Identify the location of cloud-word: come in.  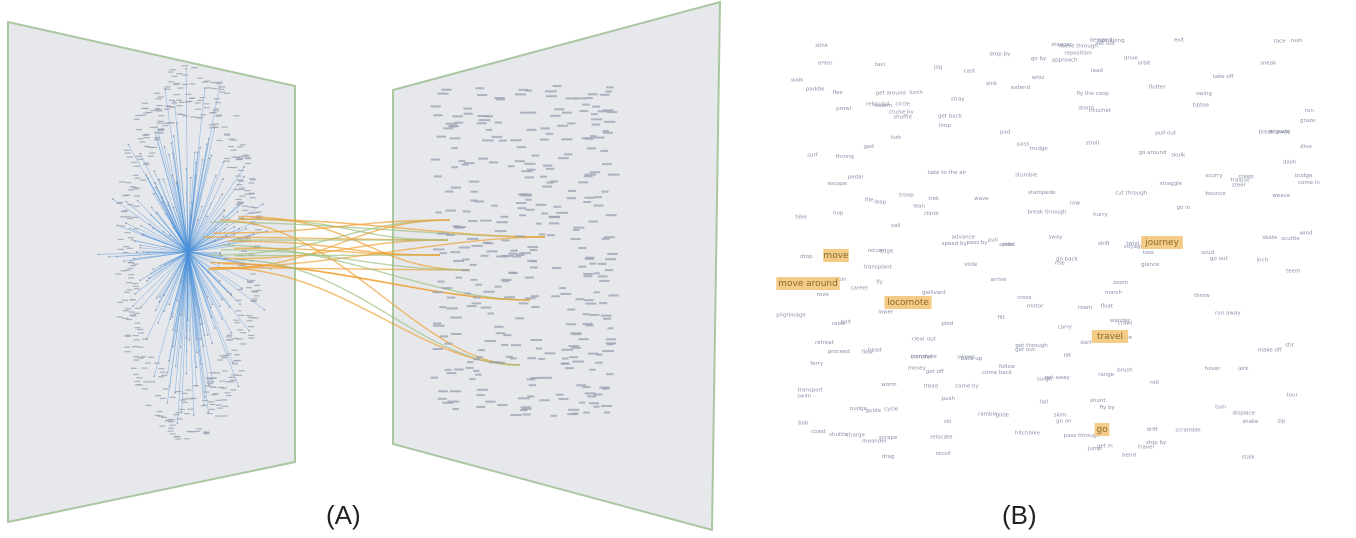
(1309, 183).